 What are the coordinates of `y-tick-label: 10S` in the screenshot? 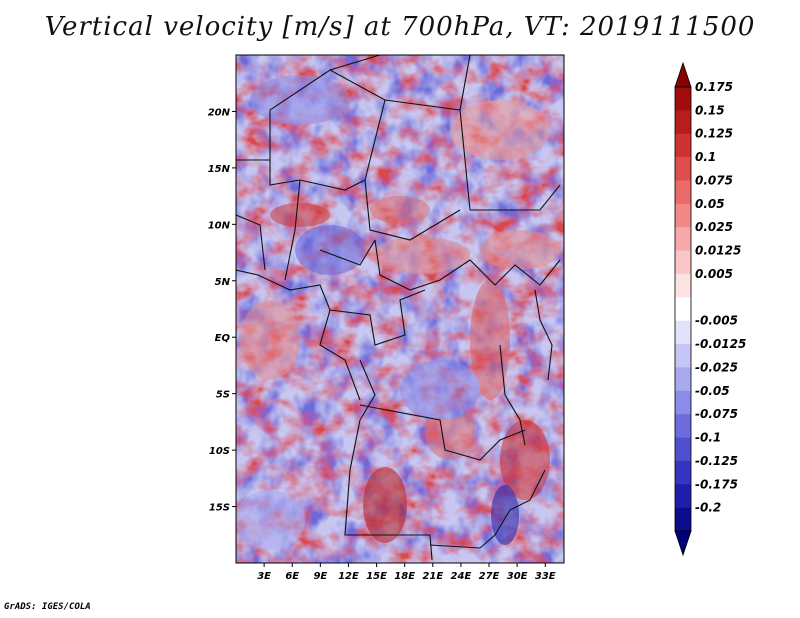 It's located at (219, 451).